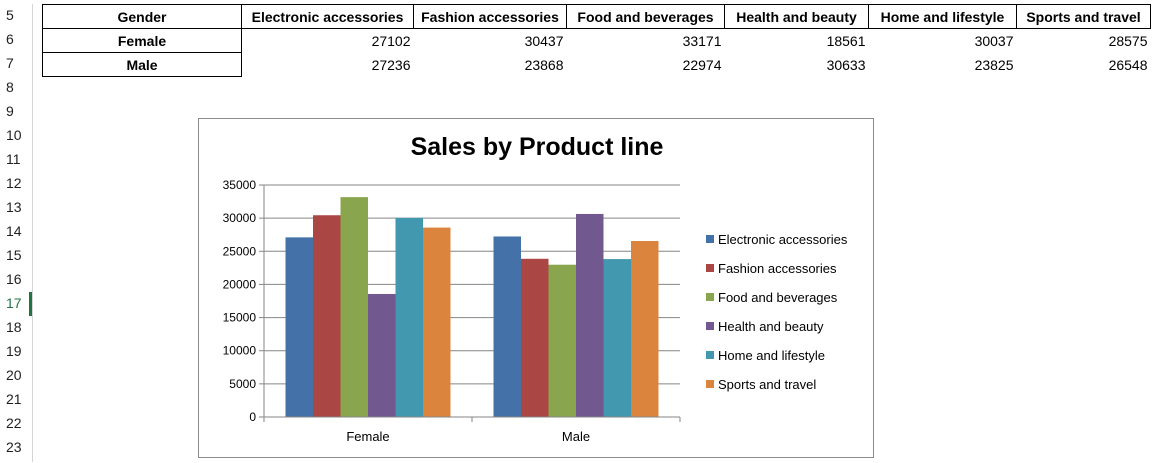  I want to click on row-header-column, so click(16, 233).